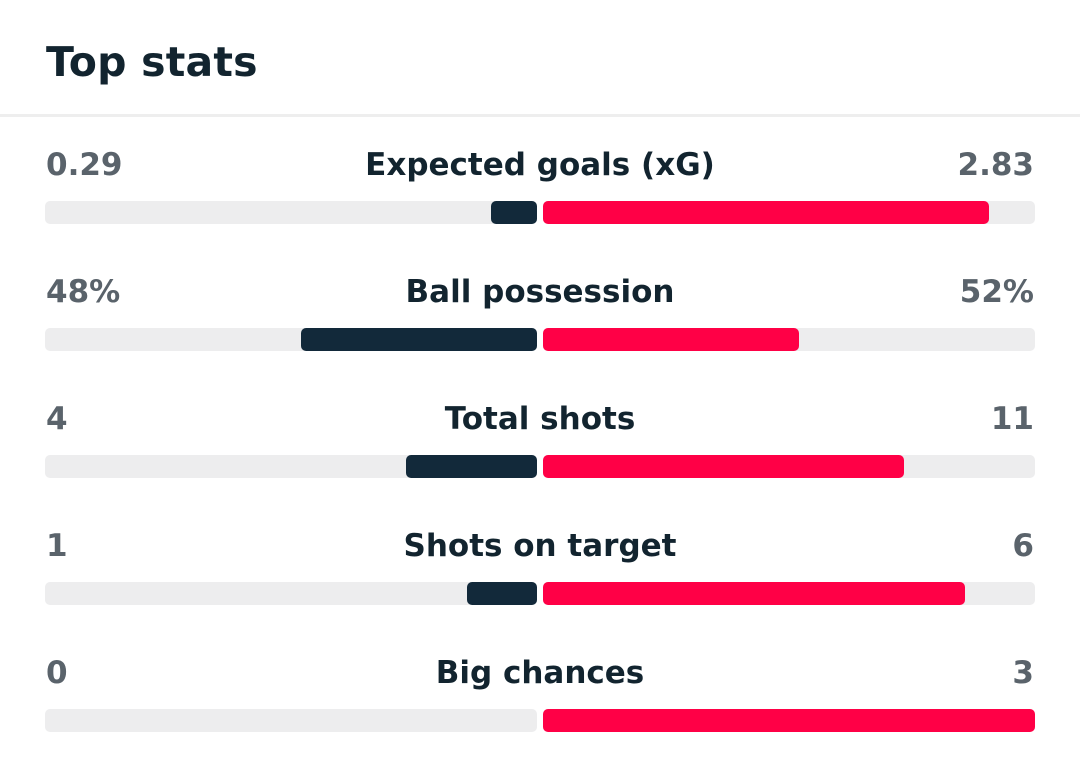 This screenshot has width=1080, height=775. Describe the element at coordinates (996, 165) in the screenshot. I see `away-value: 2.83` at that location.